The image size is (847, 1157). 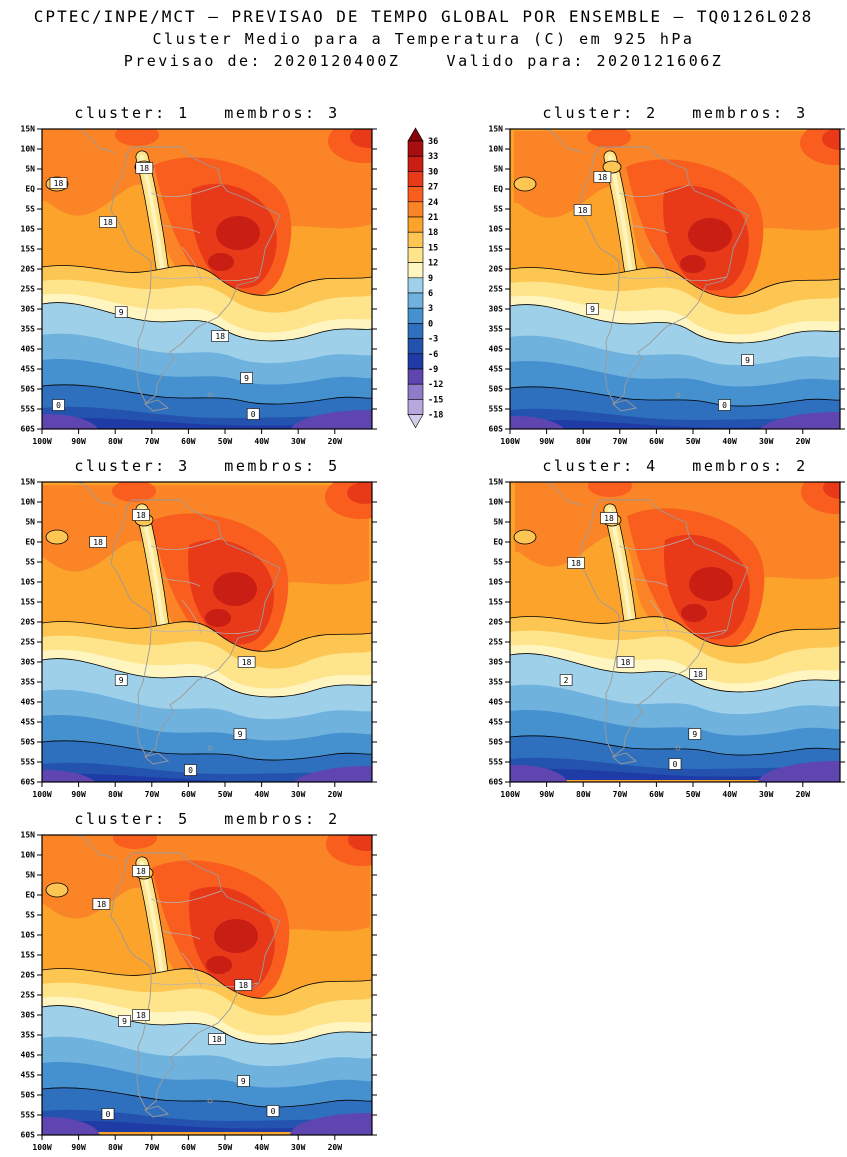 What do you see at coordinates (433, 203) in the screenshot?
I see `svg-text: 24` at bounding box center [433, 203].